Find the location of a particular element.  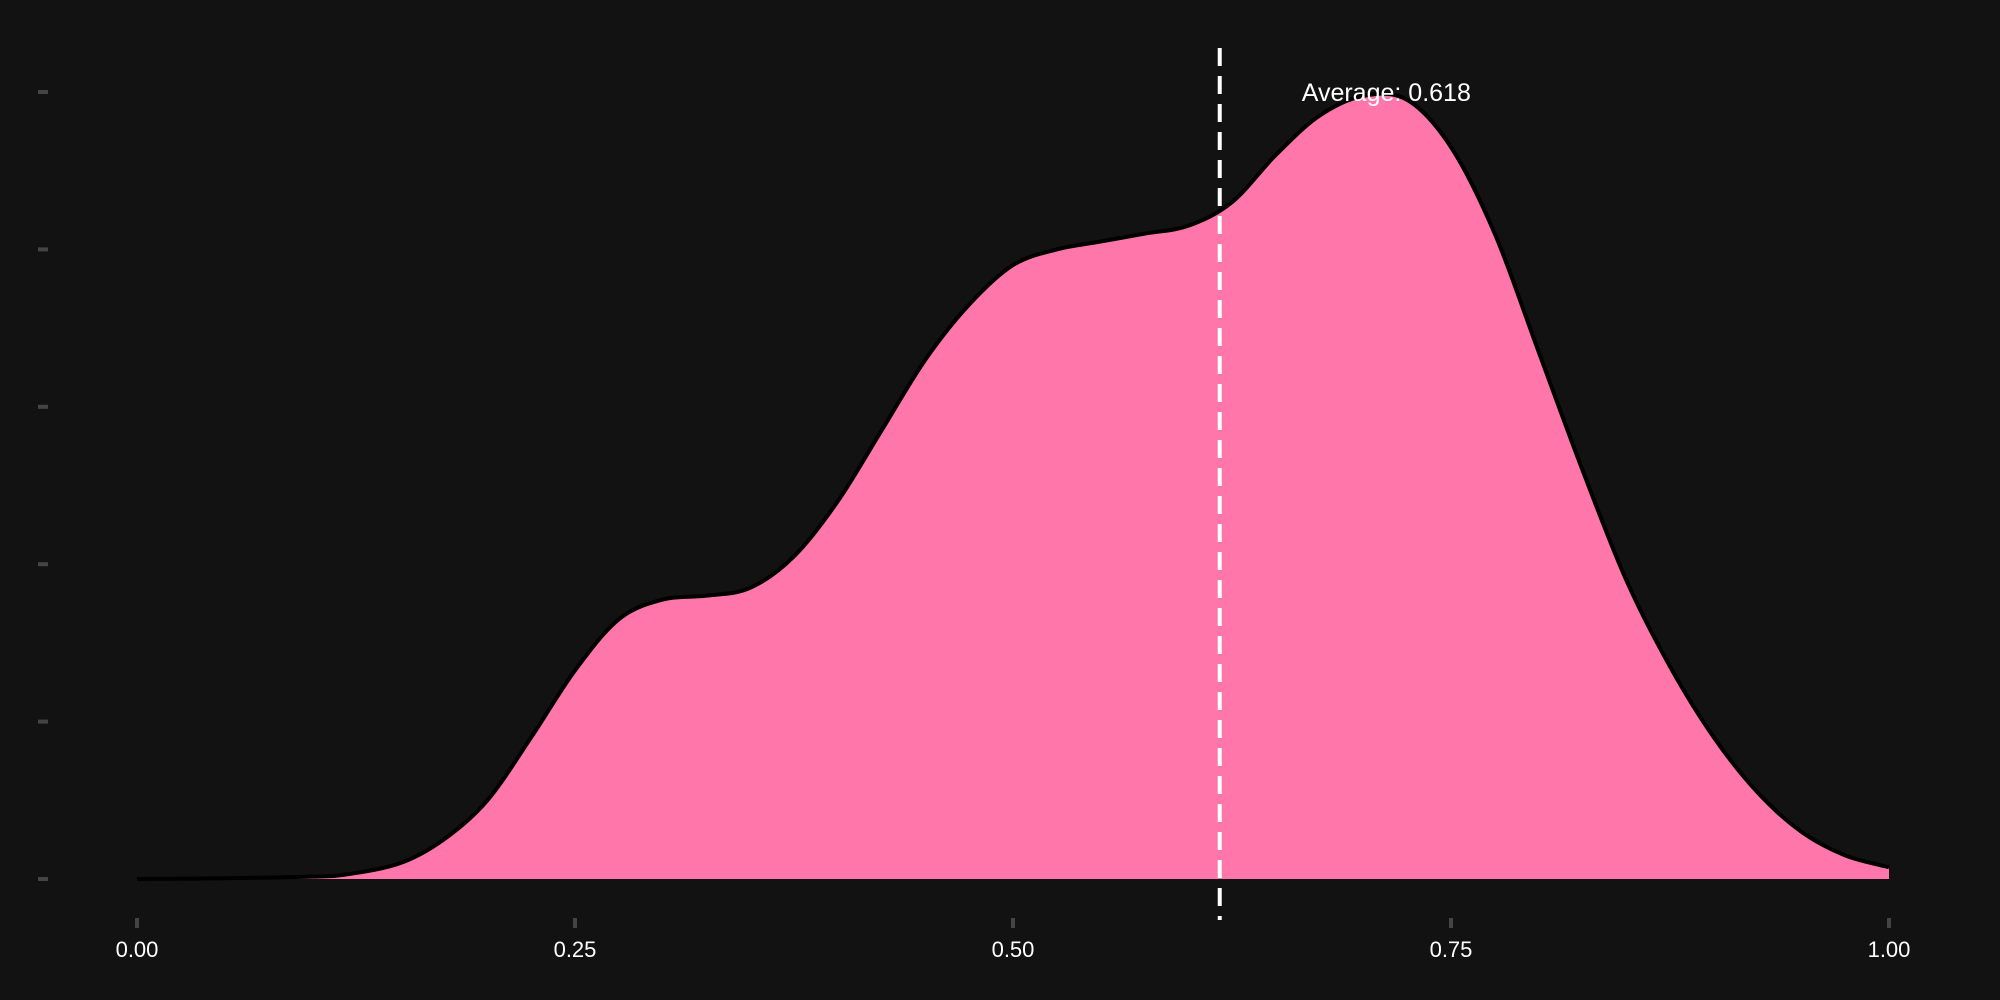

x-tick-label-2: 0.50 is located at coordinates (1013, 949).